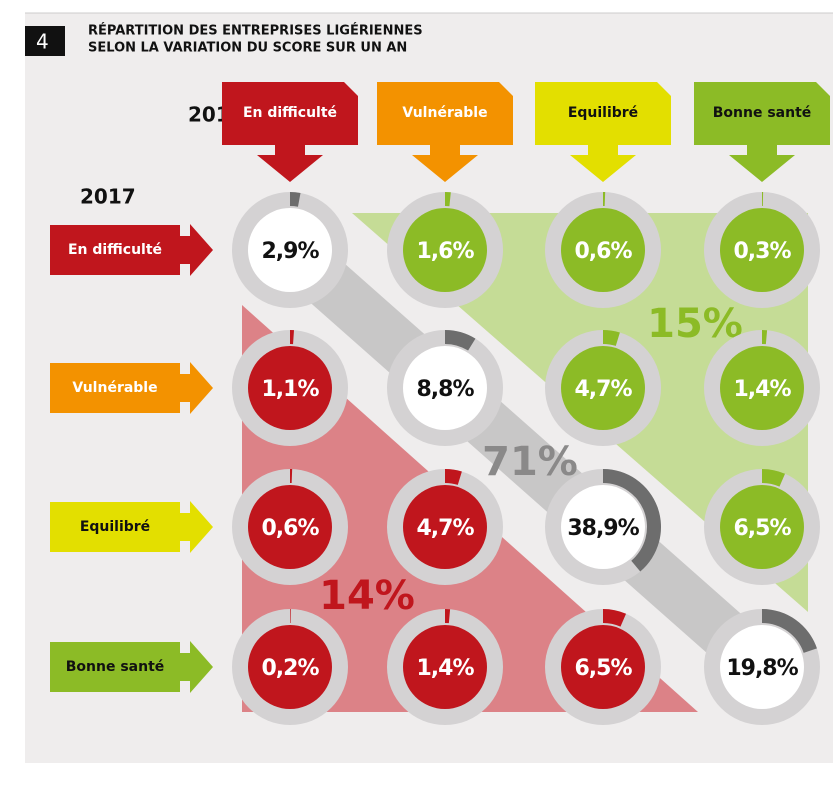  I want to click on row-header: Bonne santé, so click(115, 667).